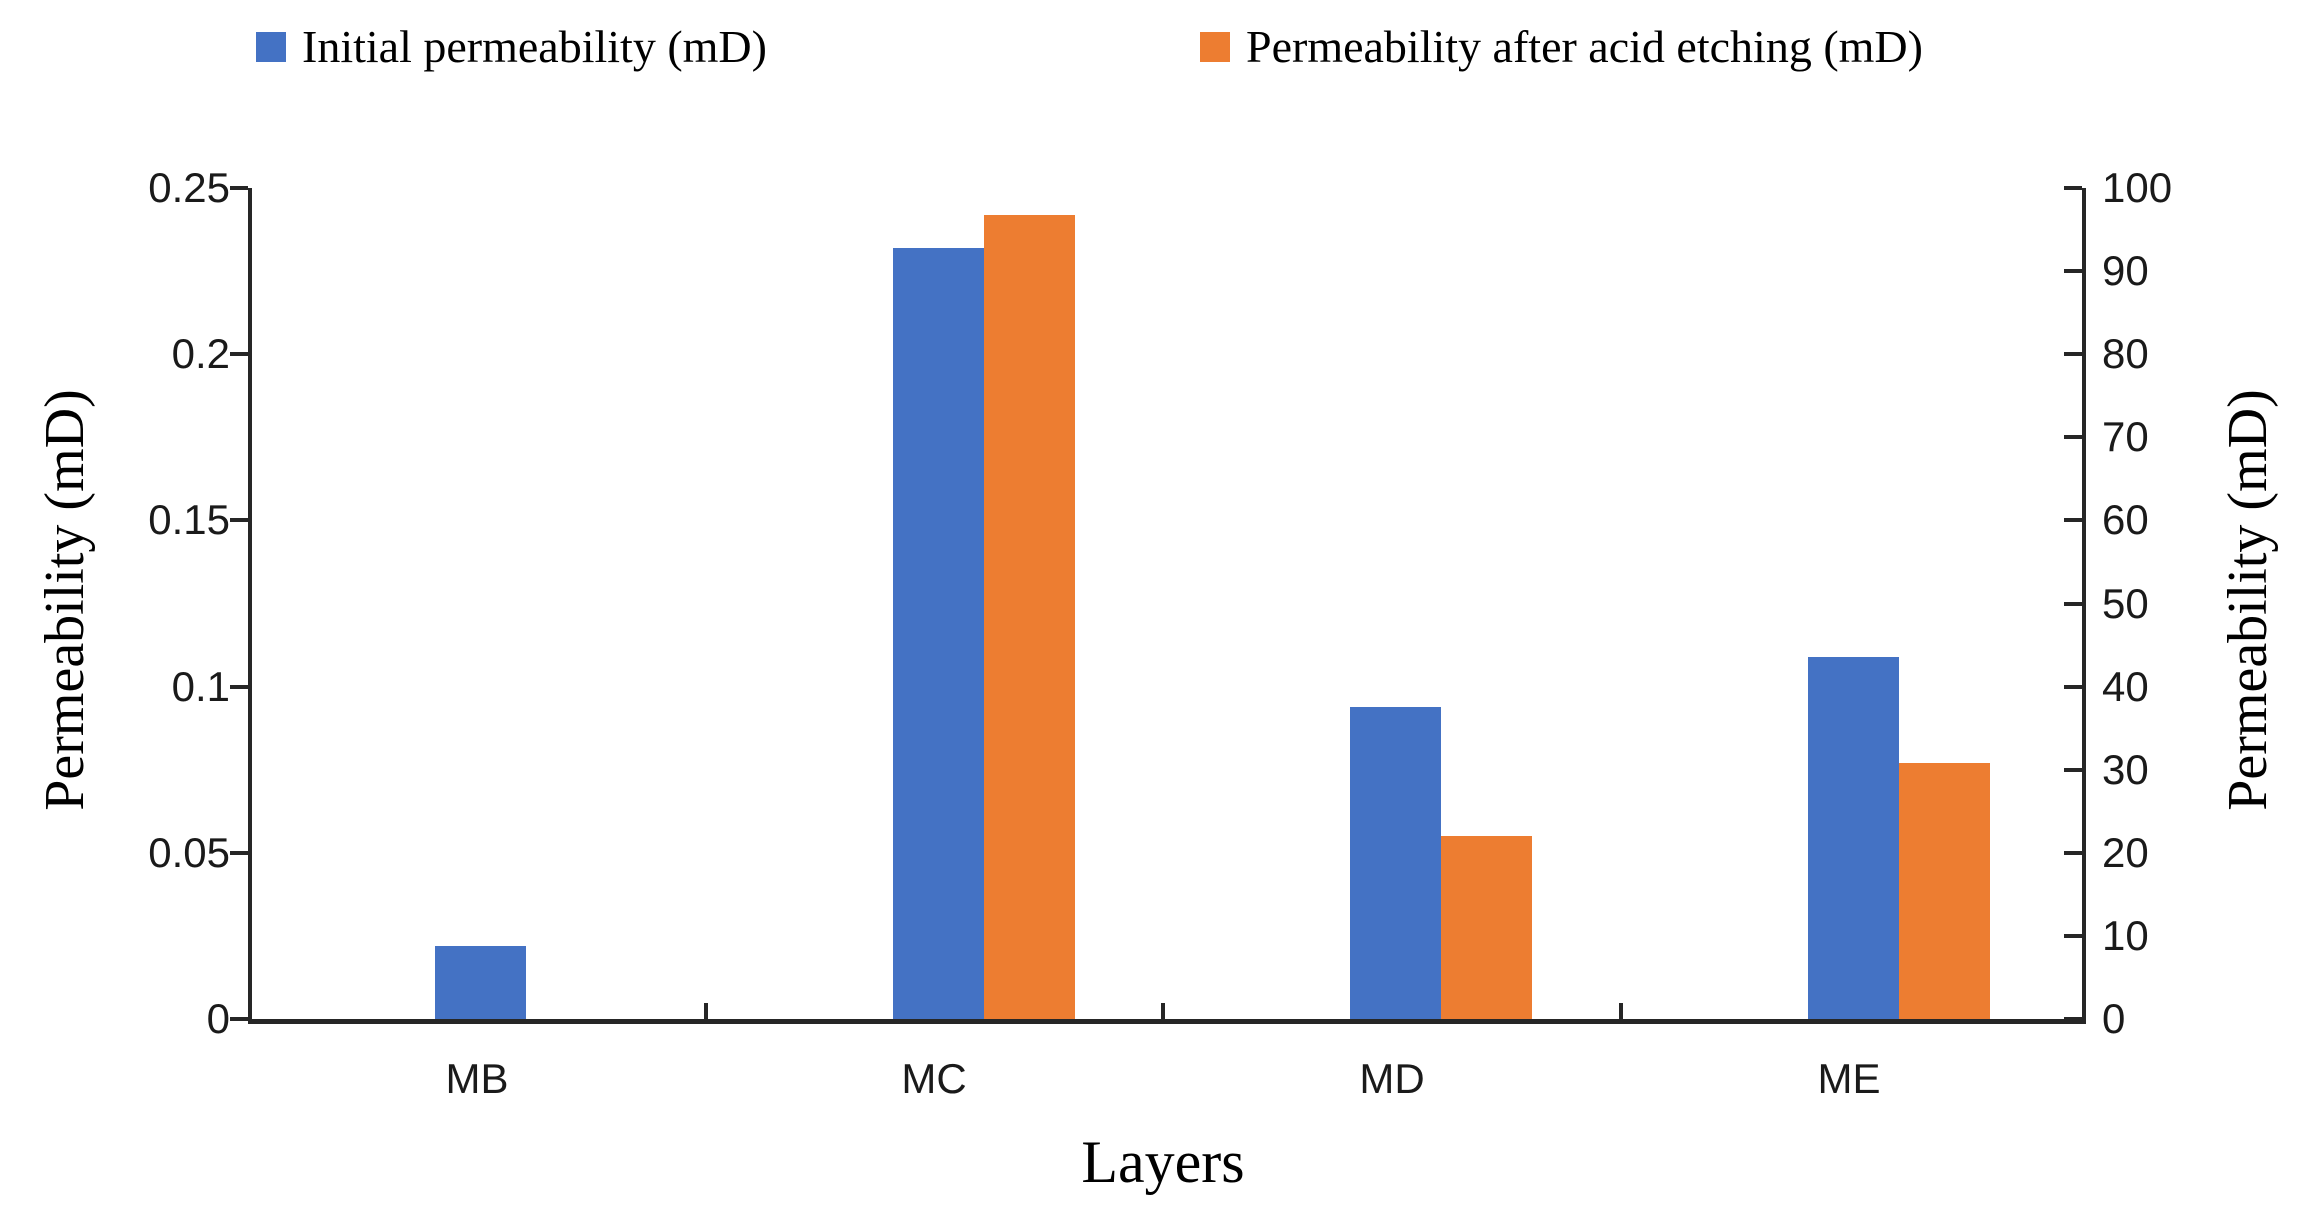 The width and height of the screenshot is (2298, 1219). I want to click on legend-item: Initial permeability (mD), so click(511, 47).